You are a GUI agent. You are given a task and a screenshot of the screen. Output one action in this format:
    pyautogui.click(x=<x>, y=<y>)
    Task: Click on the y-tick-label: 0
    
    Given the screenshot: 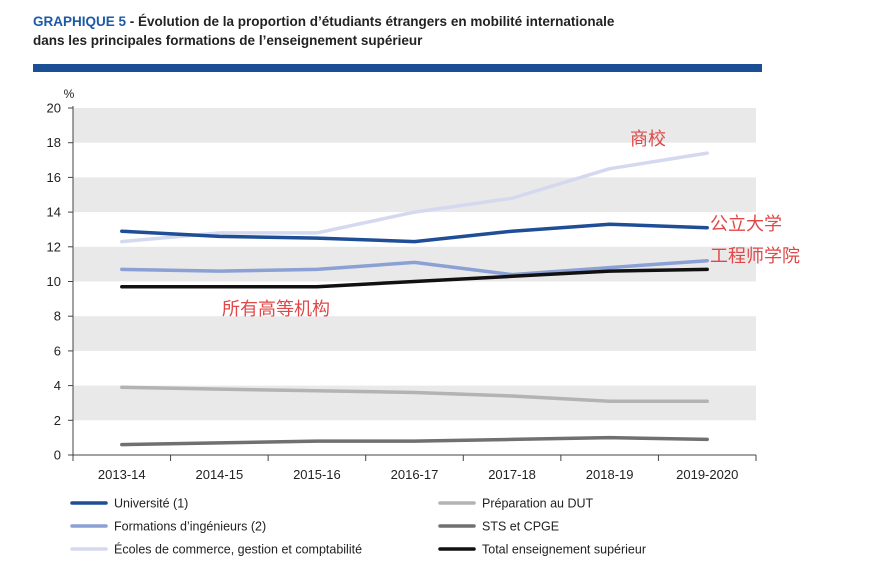 What is the action you would take?
    pyautogui.click(x=57, y=455)
    